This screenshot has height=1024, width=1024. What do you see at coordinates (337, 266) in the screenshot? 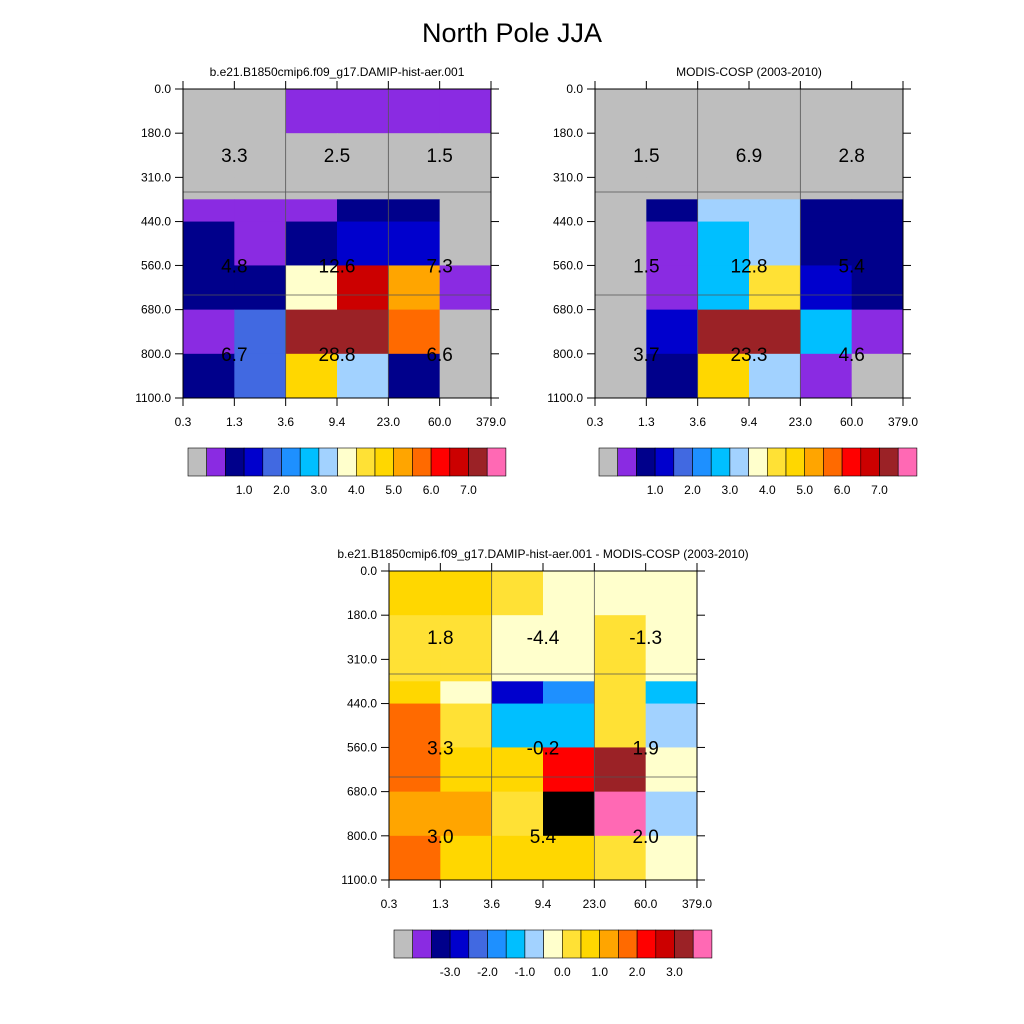
I see `cell-value-label: 12.6` at bounding box center [337, 266].